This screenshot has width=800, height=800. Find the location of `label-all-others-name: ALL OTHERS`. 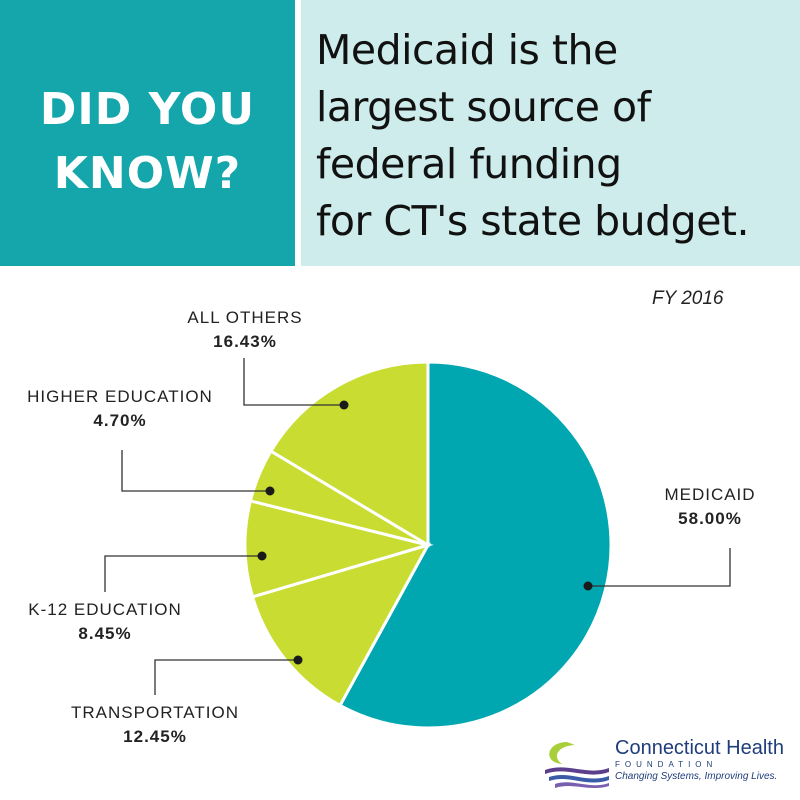

label-all-others-name: ALL OTHERS is located at coordinates (245, 317).